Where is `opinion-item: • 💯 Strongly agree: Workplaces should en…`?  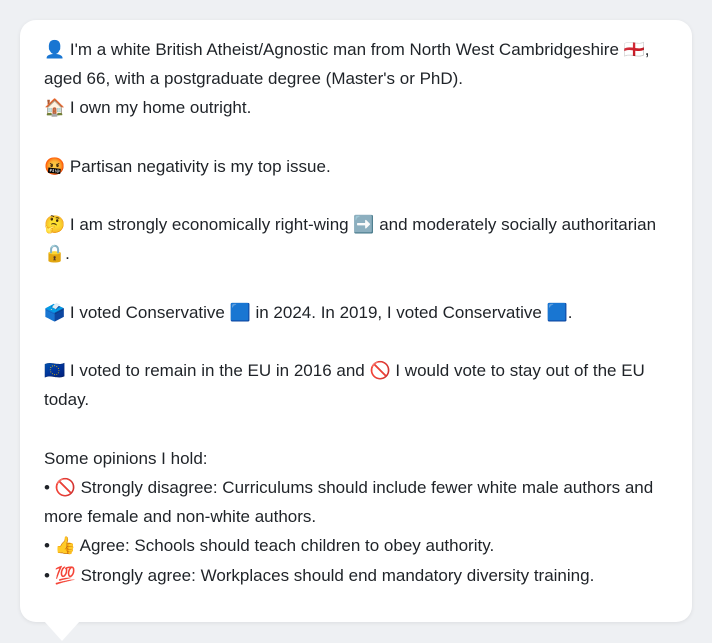
opinion-item: • 💯 Strongly agree: Workplaces should en… is located at coordinates (319, 575).